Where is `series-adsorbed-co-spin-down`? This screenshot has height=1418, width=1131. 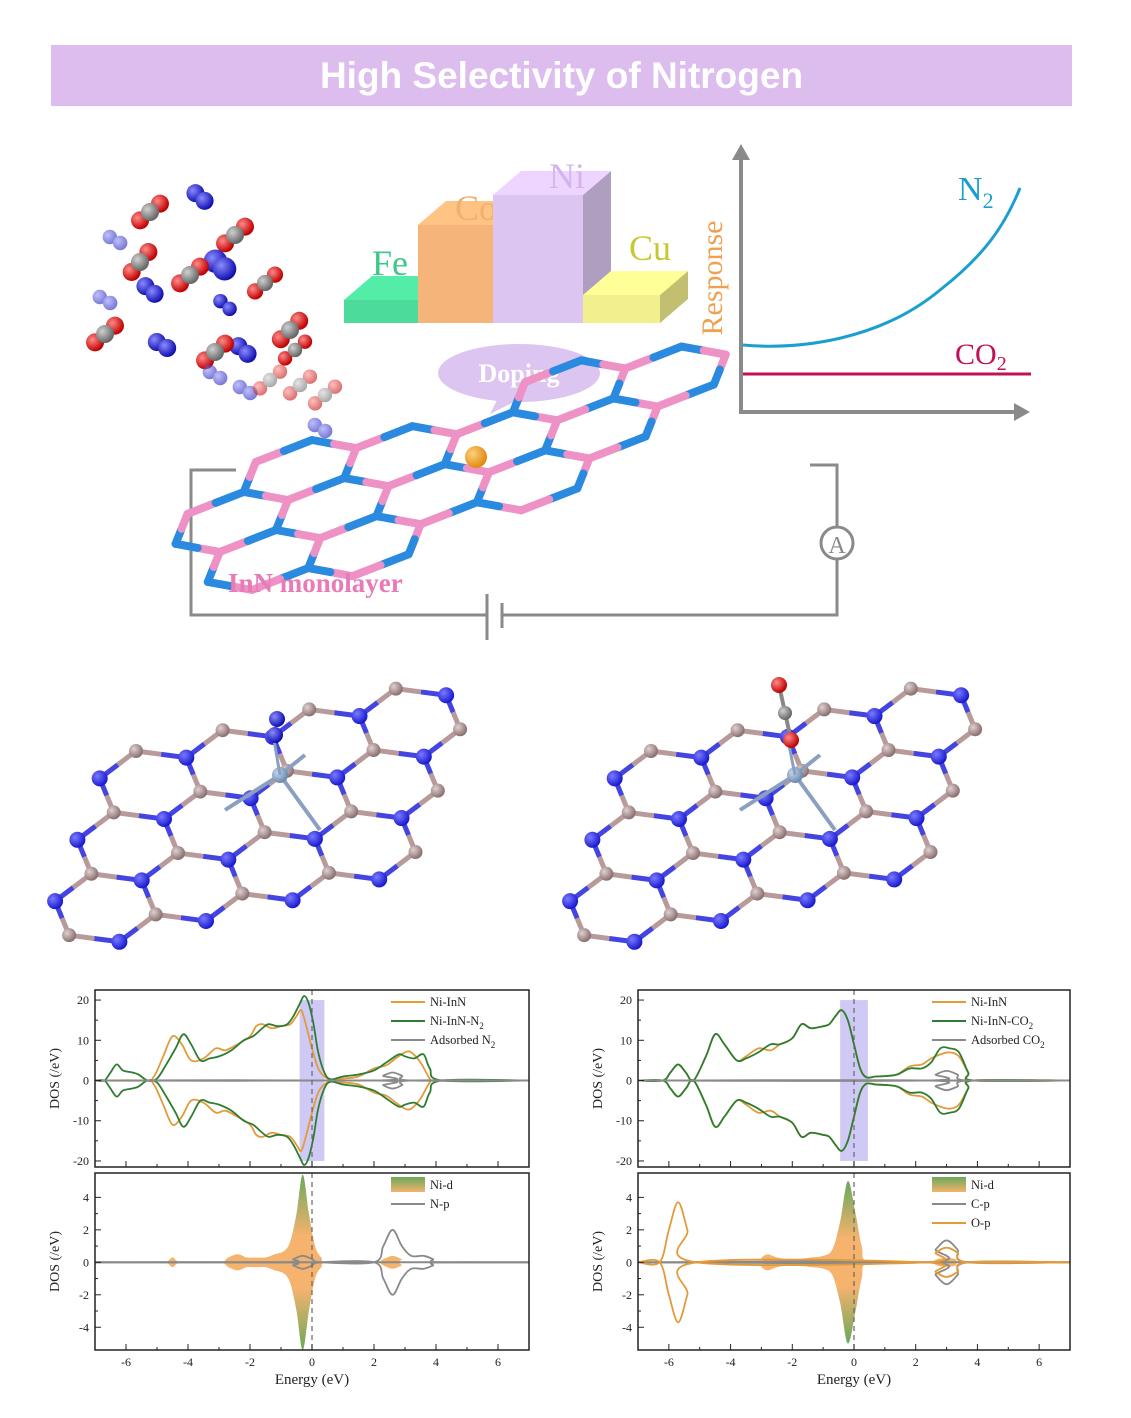
series-adsorbed-co-spin-down is located at coordinates (854, 1085).